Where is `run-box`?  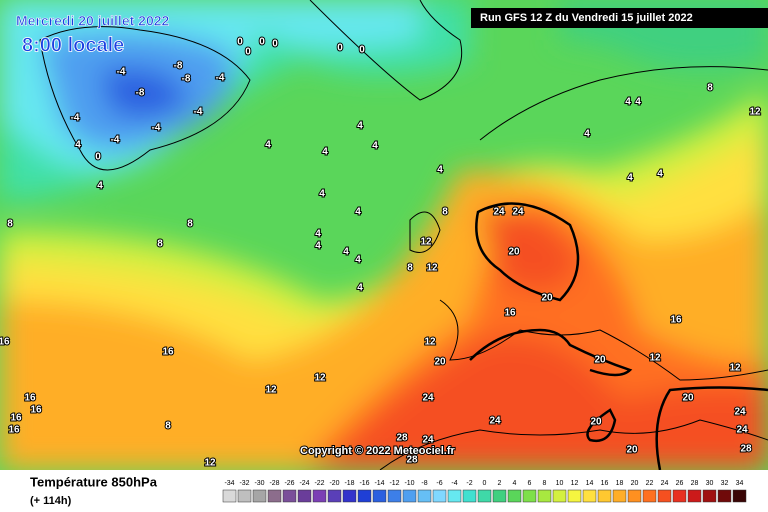
run-box is located at coordinates (619, 18).